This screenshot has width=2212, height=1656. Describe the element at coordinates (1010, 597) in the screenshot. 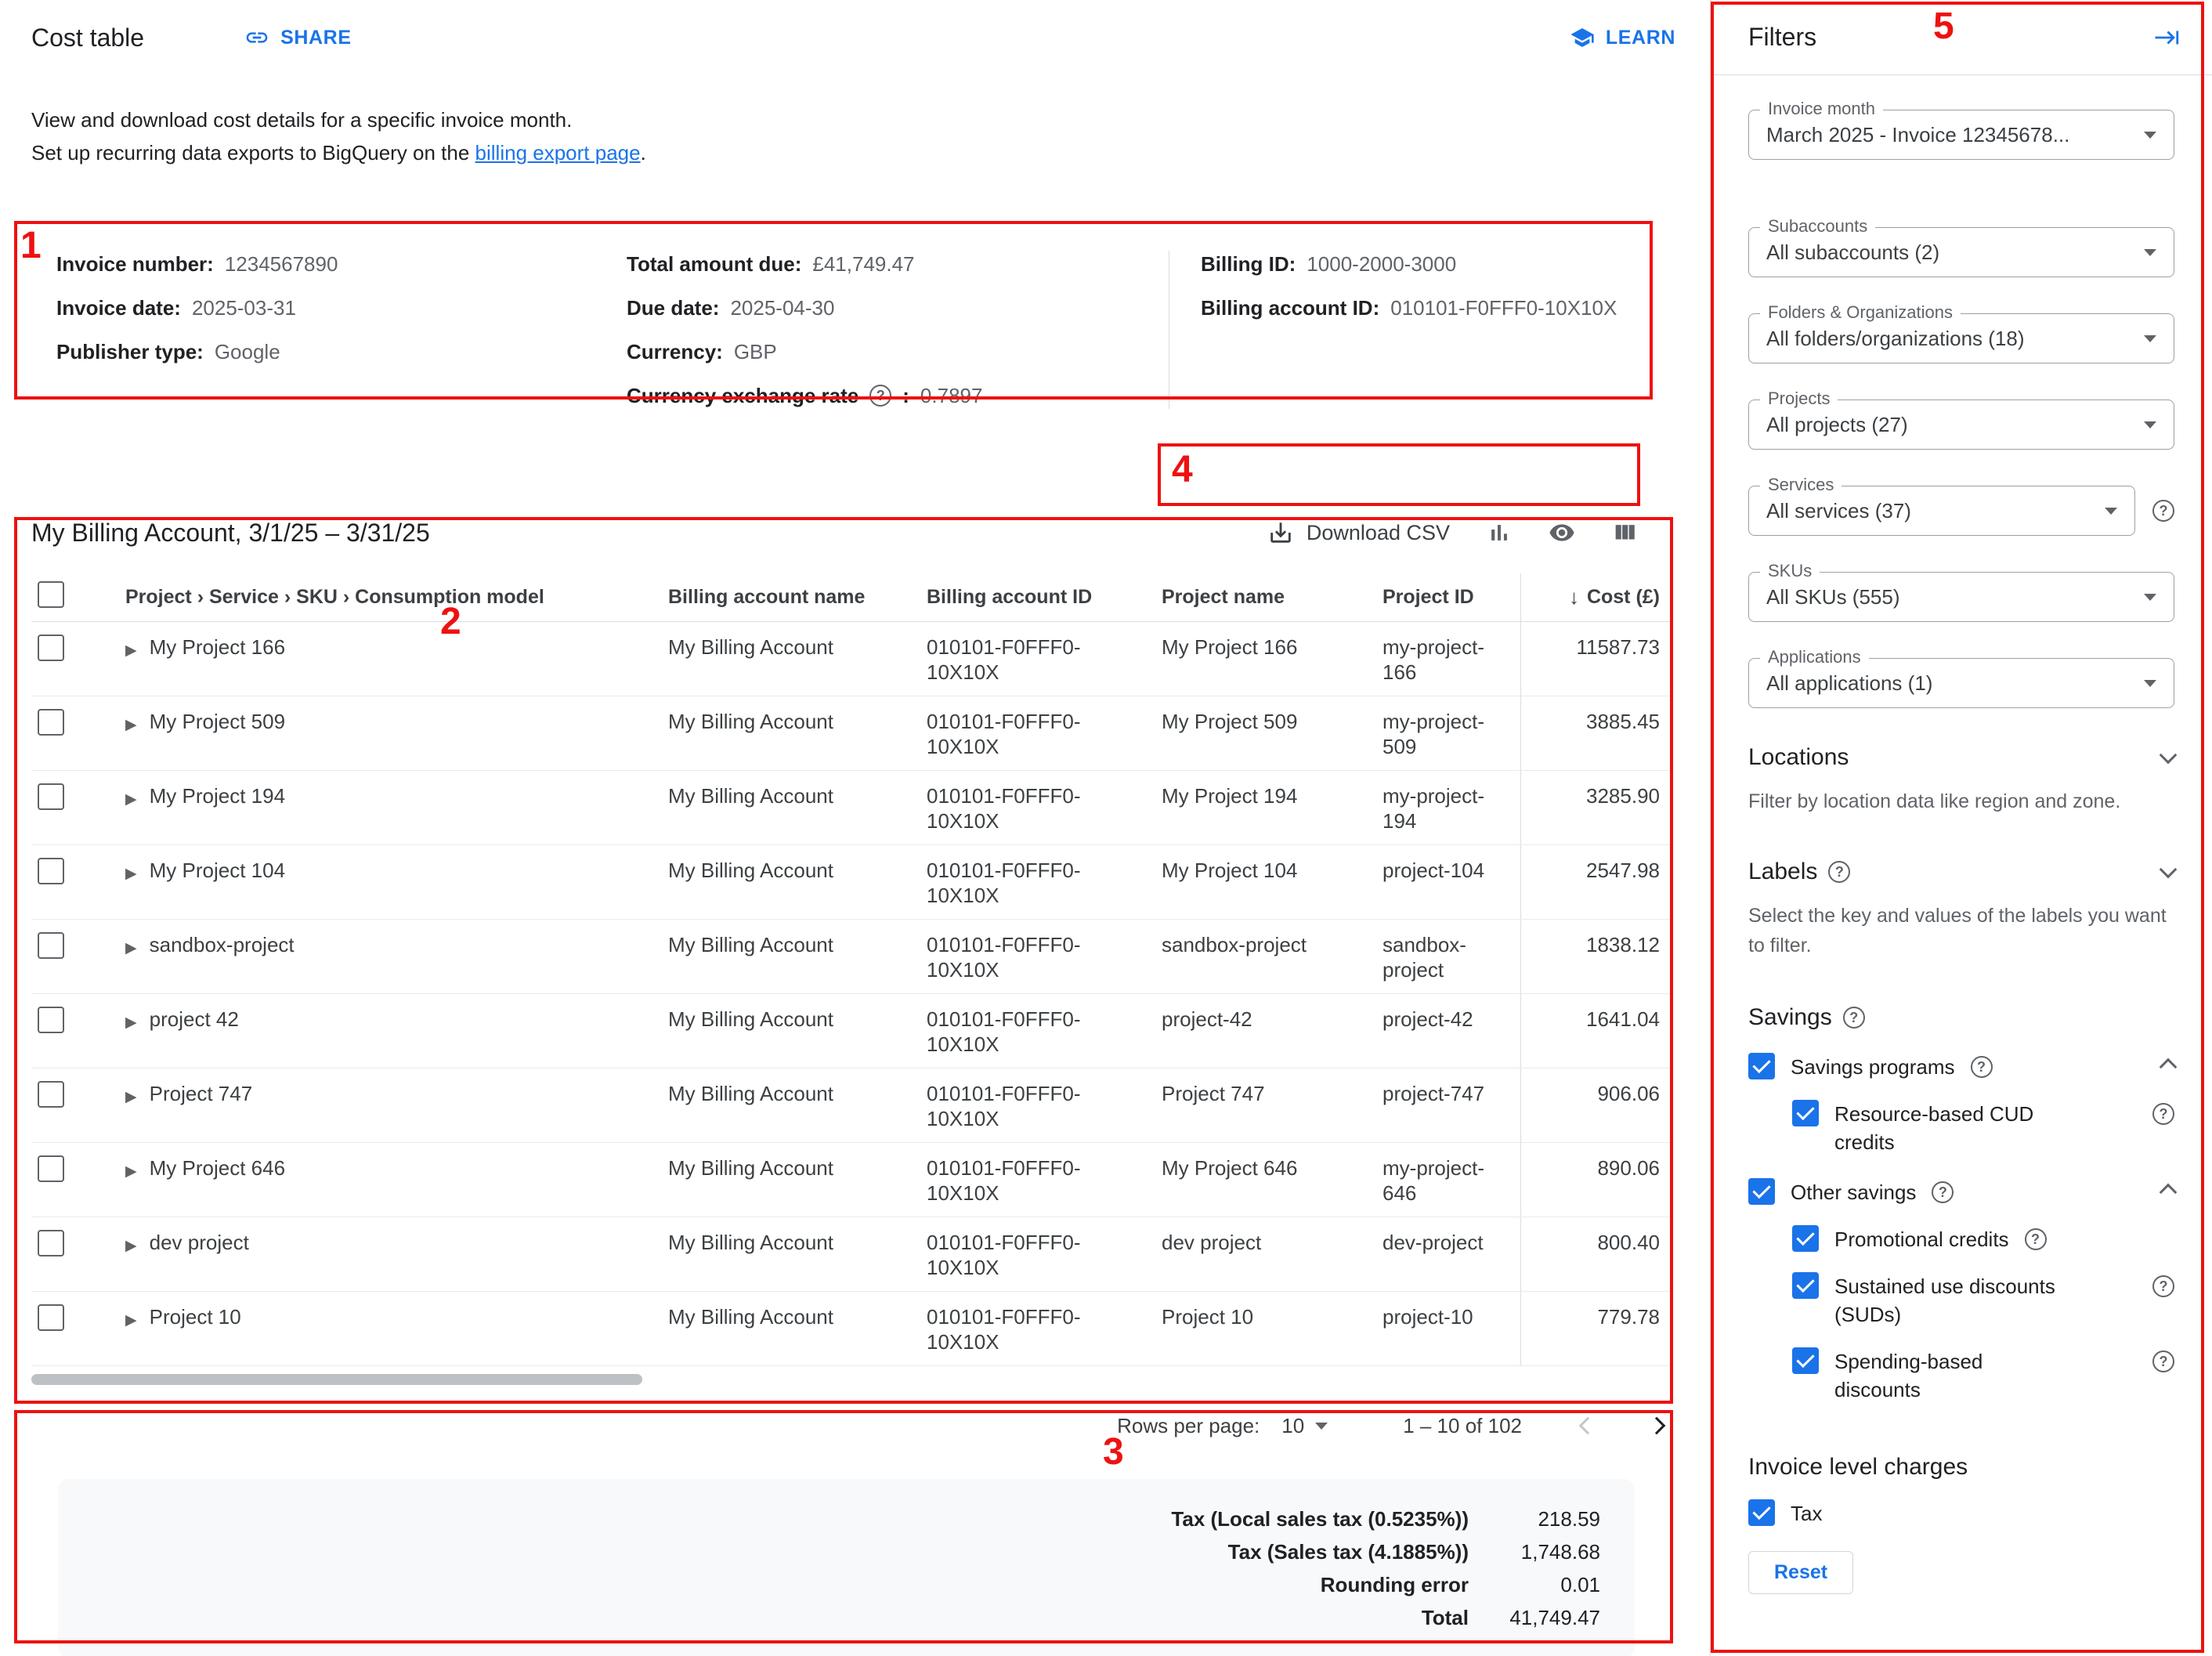

I see `col-billing-account-id-header: Billing account ID` at that location.